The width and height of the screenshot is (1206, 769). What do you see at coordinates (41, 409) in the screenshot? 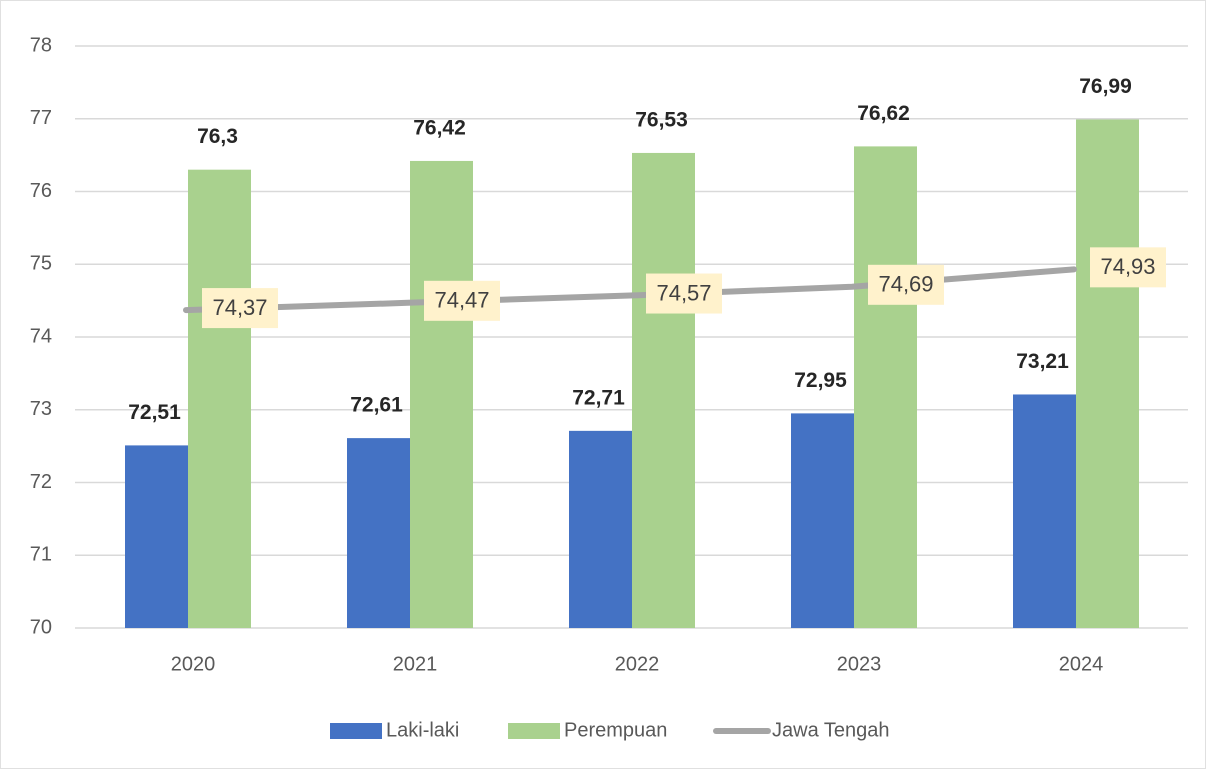
I see `y-tick-label: 73` at bounding box center [41, 409].